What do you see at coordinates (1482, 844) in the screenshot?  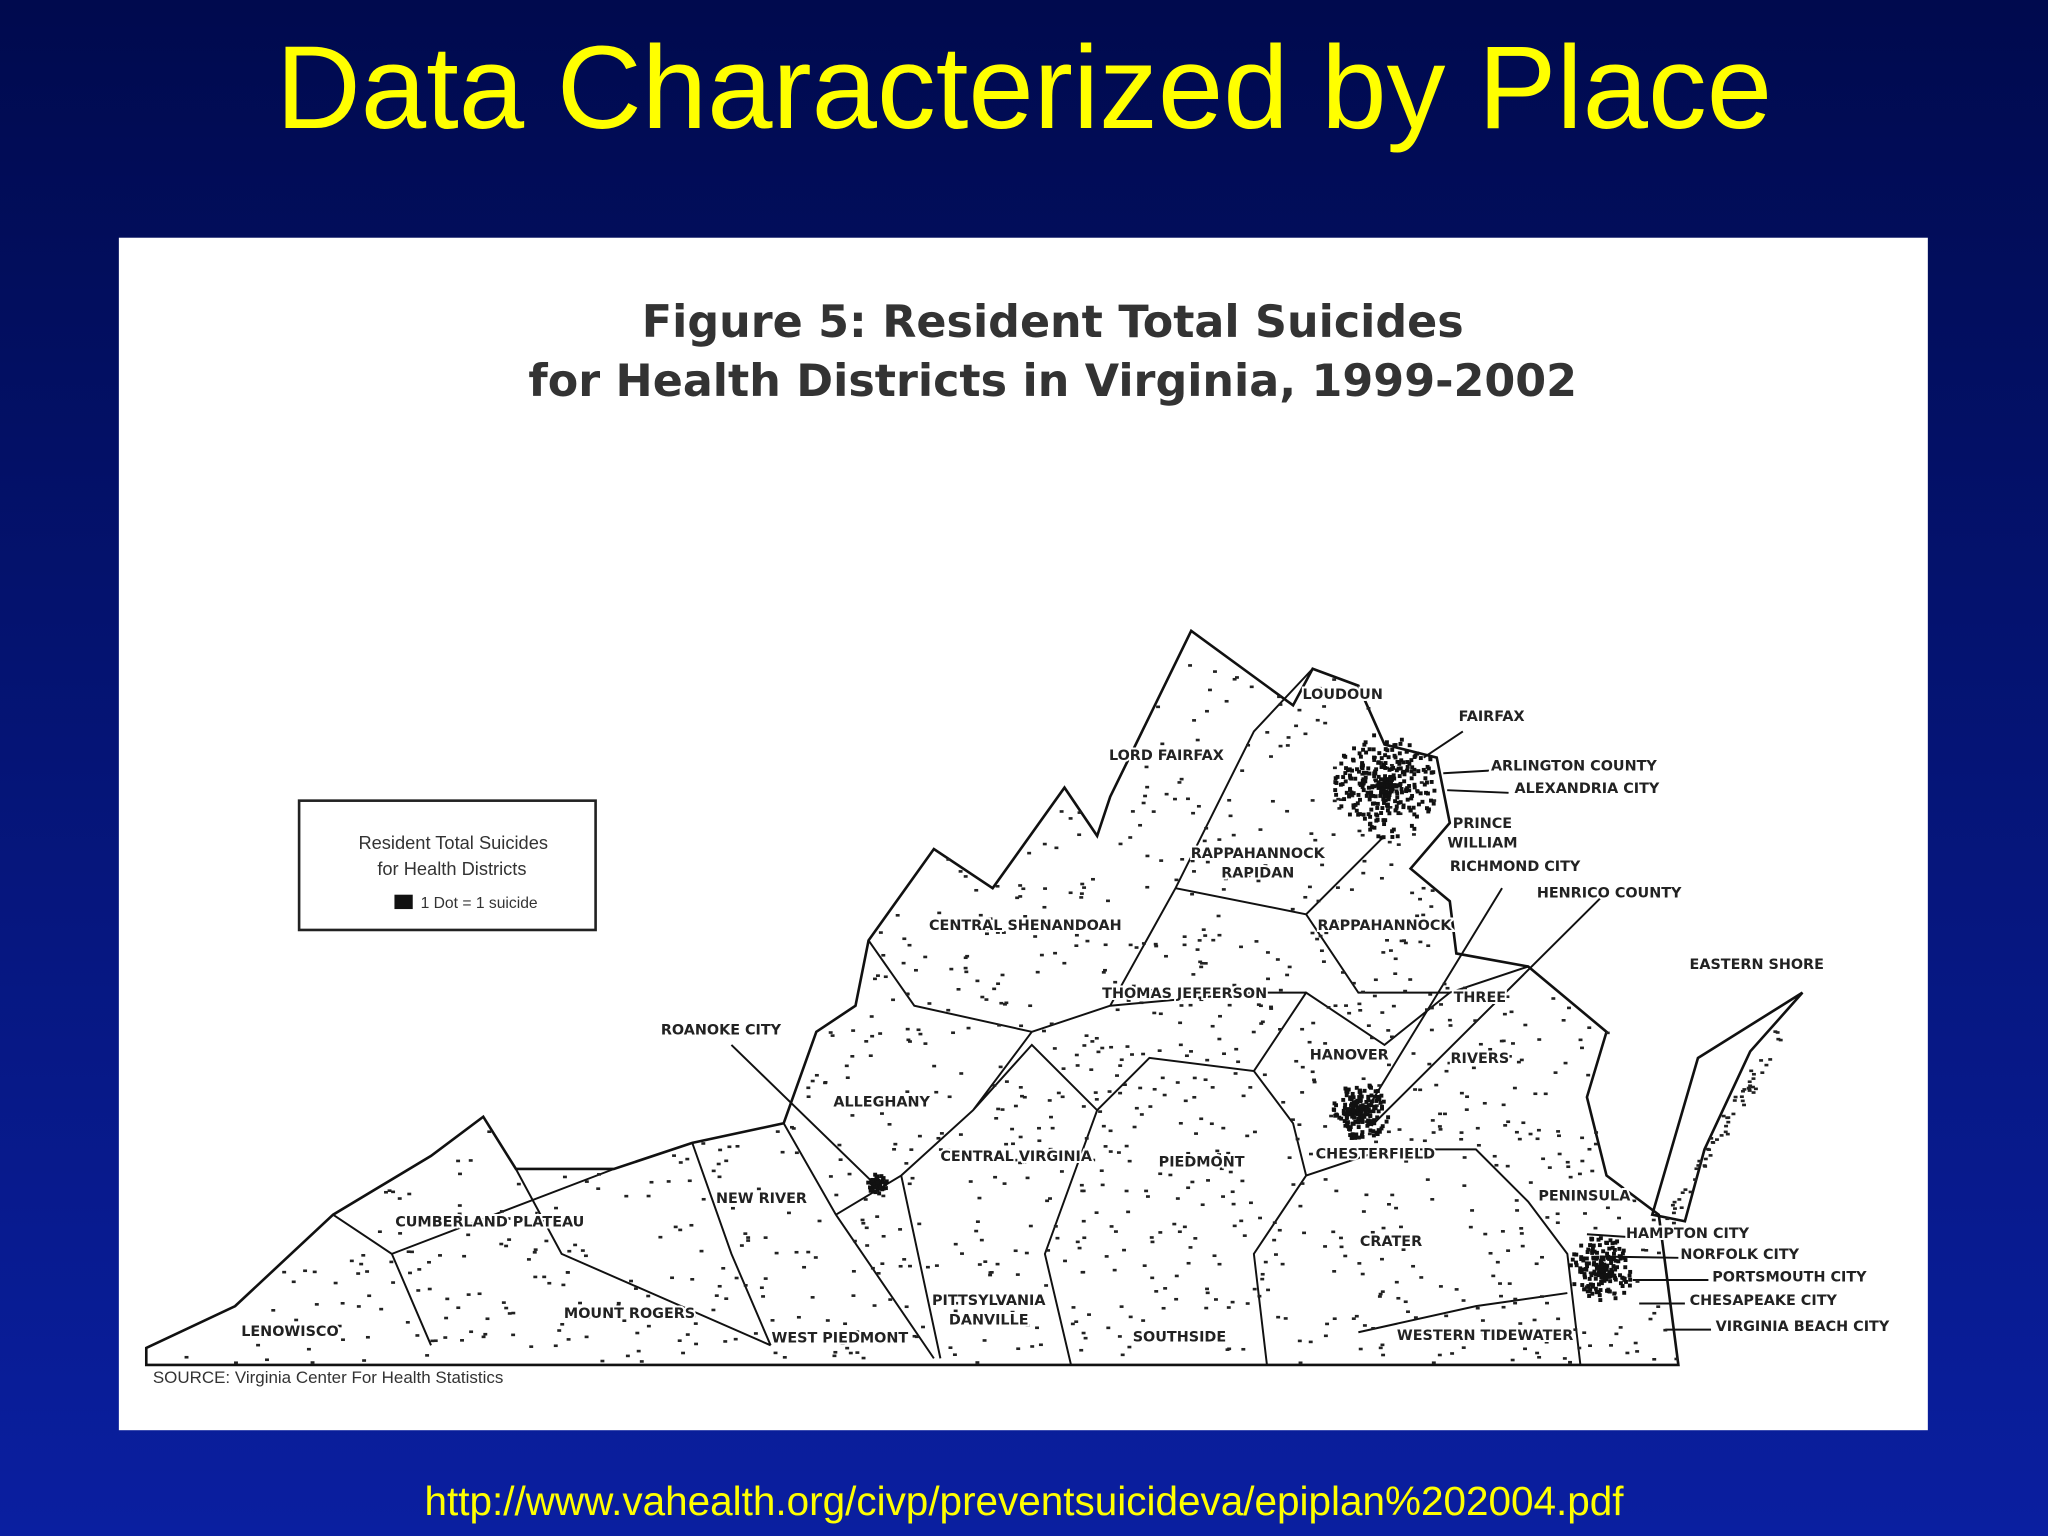 I see `district-label: WILLIAM` at bounding box center [1482, 844].